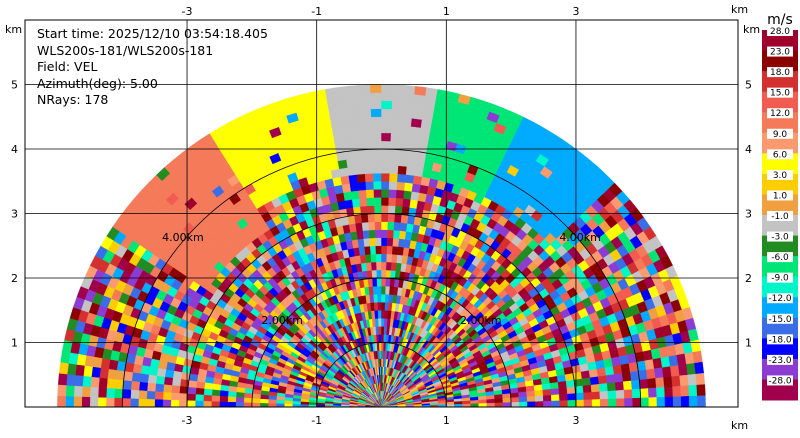 Image resolution: width=800 pixels, height=438 pixels. What do you see at coordinates (780, 340) in the screenshot?
I see `colorbar-tick-label: -18.0` at bounding box center [780, 340].